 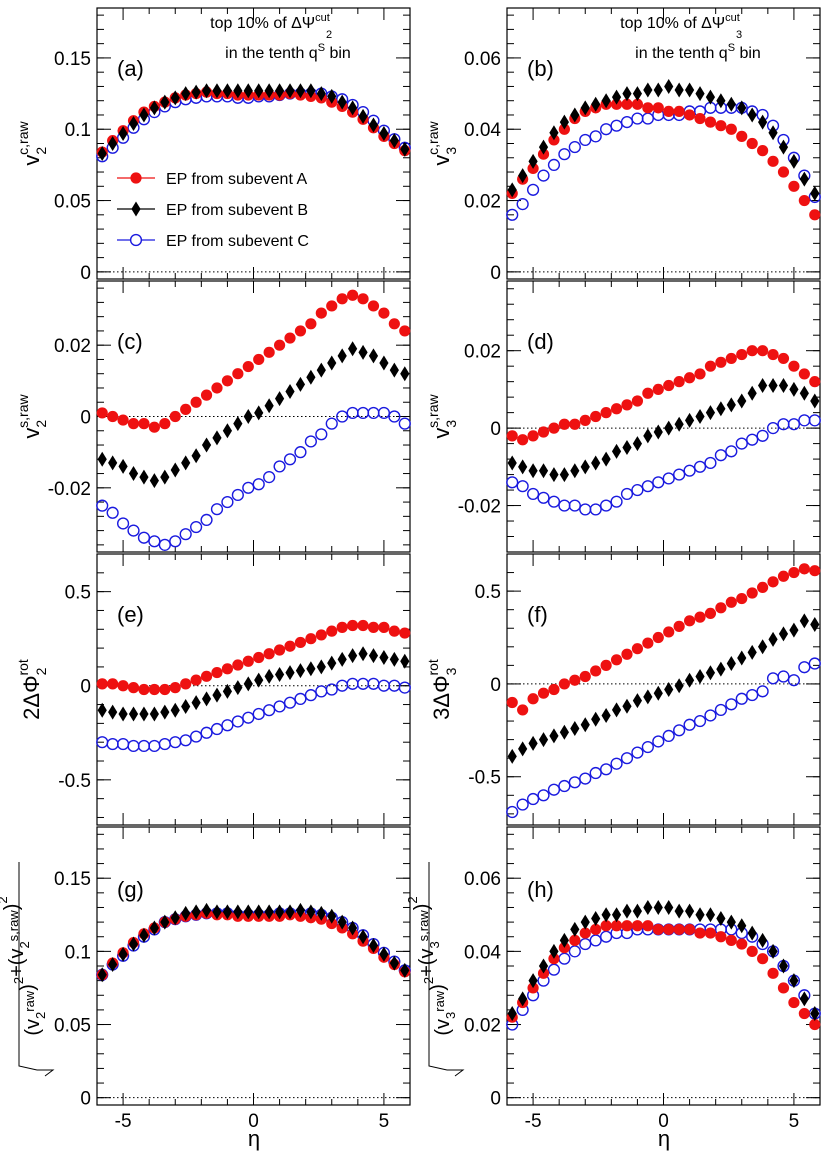 I want to click on legend-label: EP from subevent A, so click(x=236, y=179).